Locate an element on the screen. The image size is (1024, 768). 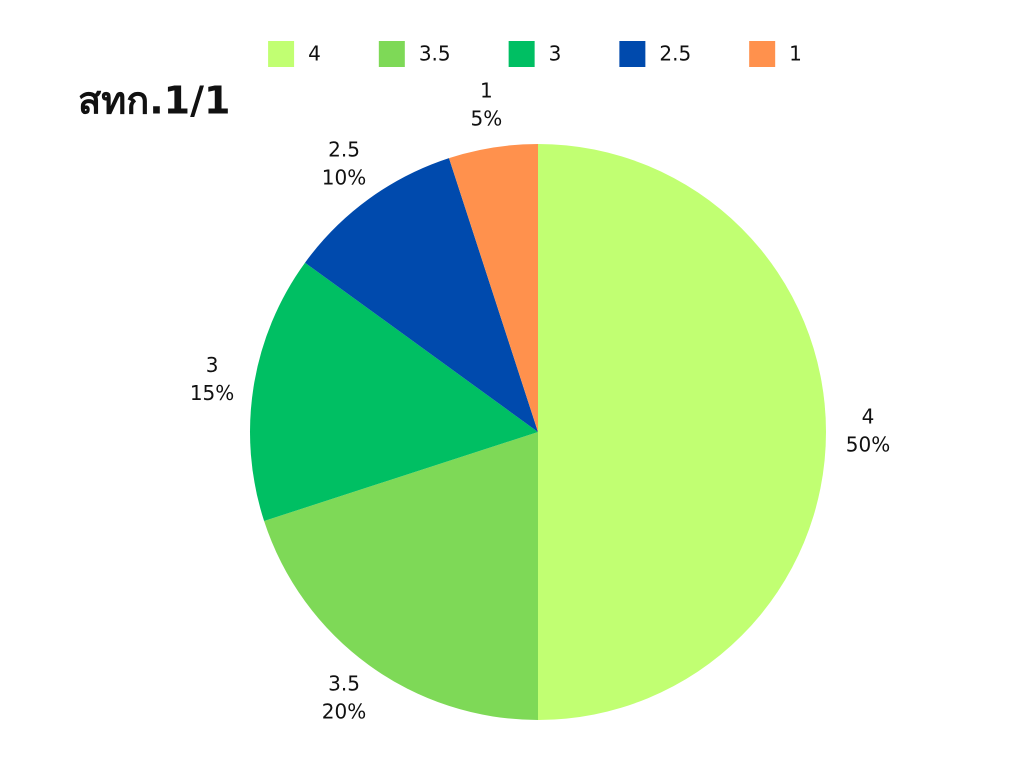
slice-category-label: 3 is located at coordinates (212, 365).